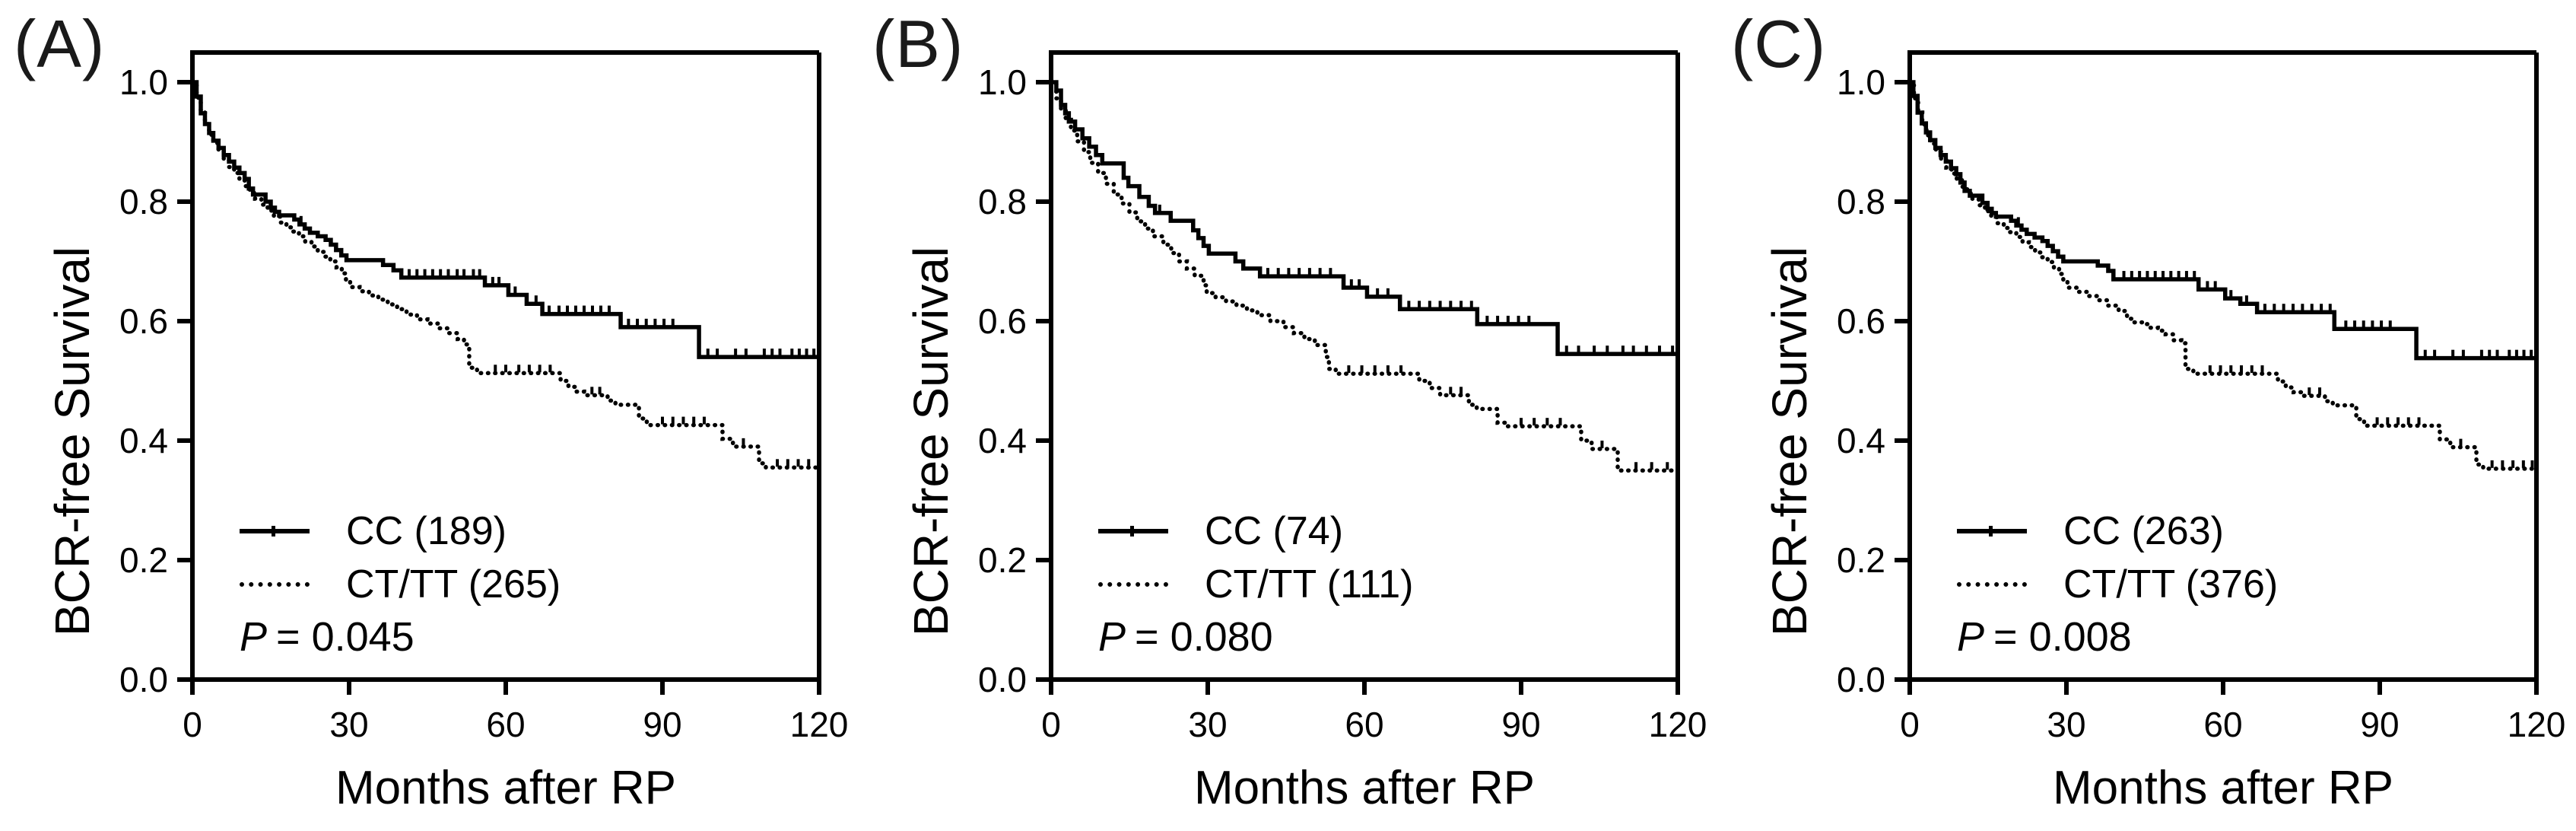 Image resolution: width=2576 pixels, height=831 pixels. What do you see at coordinates (2062, 637) in the screenshot?
I see `p-value-text: = 0.008` at bounding box center [2062, 637].